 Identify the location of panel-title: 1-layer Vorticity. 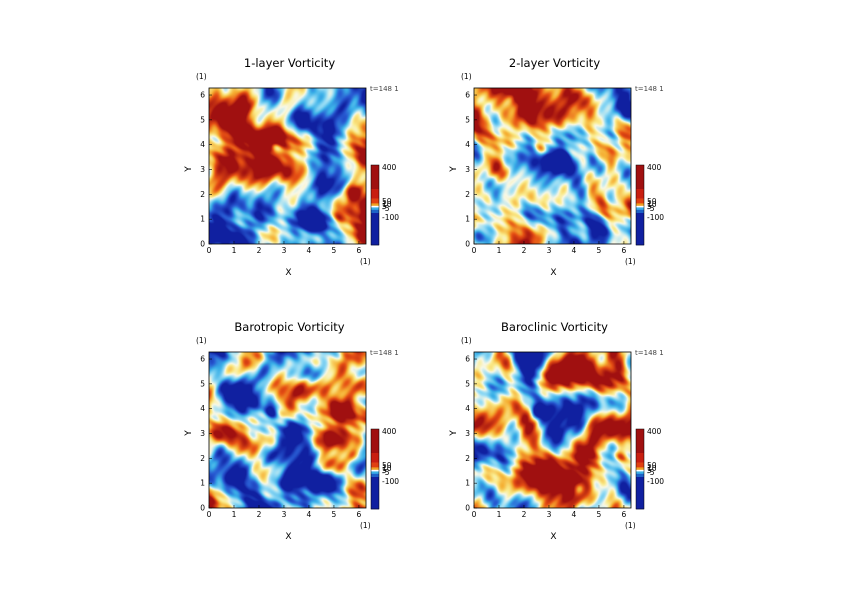
(289, 63).